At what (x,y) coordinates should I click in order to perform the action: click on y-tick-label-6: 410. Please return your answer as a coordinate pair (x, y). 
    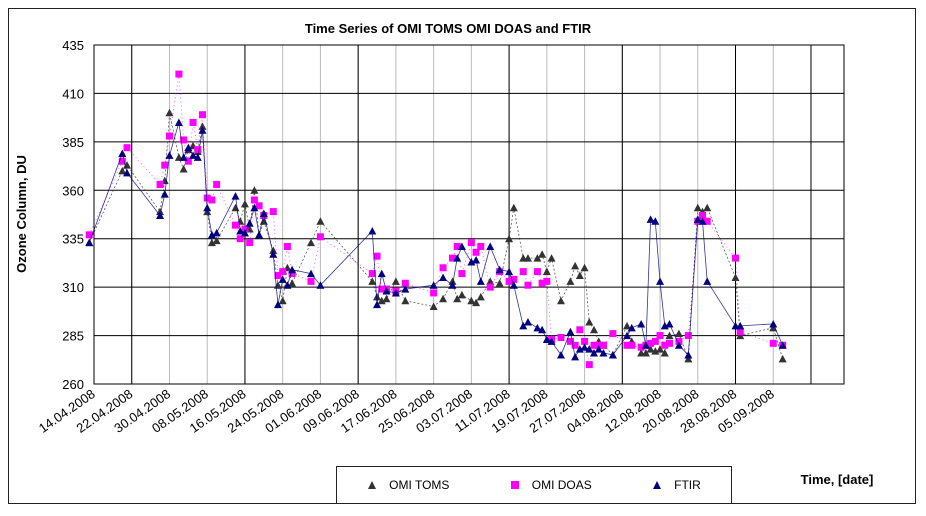
    Looking at the image, I should click on (73, 93).